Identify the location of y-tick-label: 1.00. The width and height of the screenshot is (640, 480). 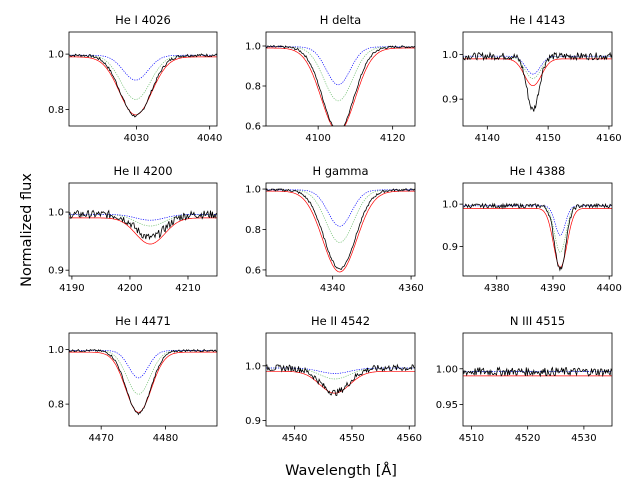
(447, 369).